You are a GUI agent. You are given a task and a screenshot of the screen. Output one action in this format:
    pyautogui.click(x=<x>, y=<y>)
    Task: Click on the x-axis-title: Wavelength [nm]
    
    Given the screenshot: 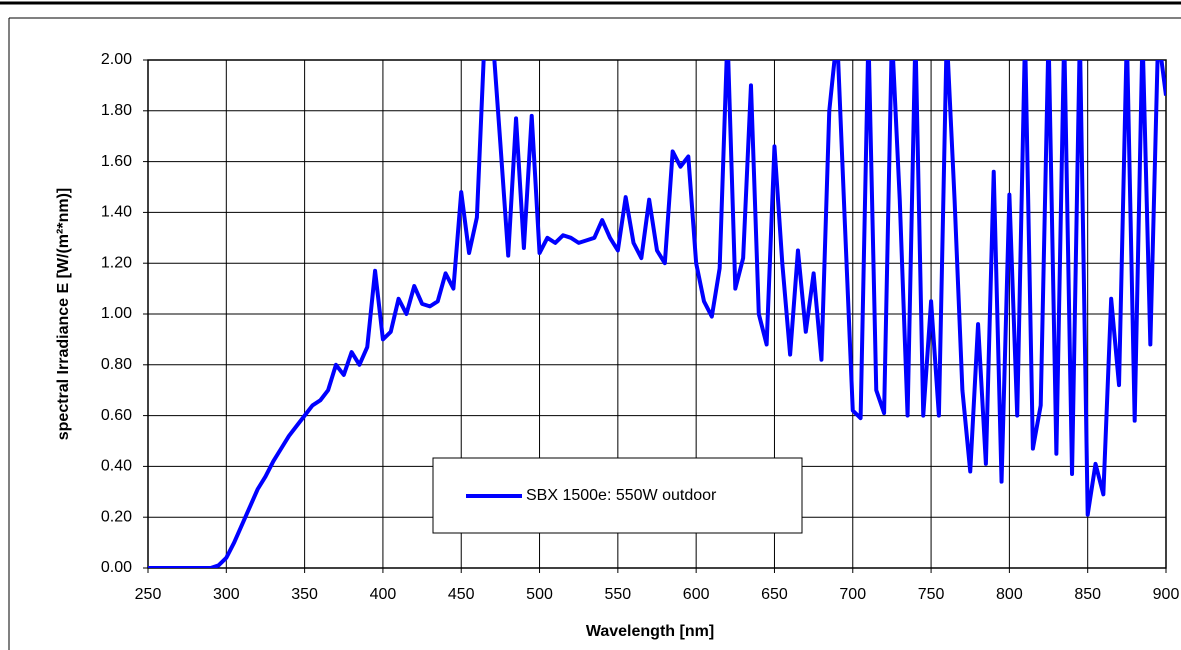 What is the action you would take?
    pyautogui.click(x=650, y=631)
    